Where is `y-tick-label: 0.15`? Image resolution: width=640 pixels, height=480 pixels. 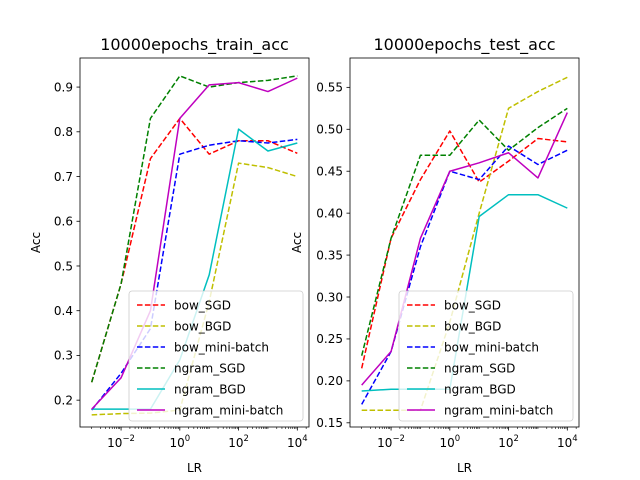
y-tick-label: 0.15 is located at coordinates (329, 423).